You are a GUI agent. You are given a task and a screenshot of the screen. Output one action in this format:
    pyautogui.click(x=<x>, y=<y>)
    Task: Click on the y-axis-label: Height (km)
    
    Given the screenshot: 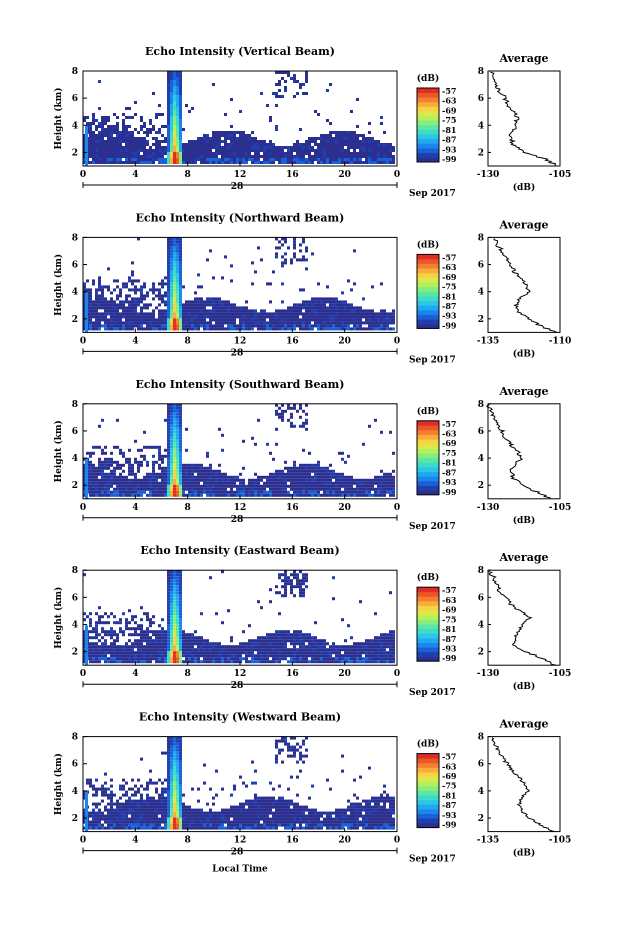 What is the action you would take?
    pyautogui.click(x=58, y=451)
    